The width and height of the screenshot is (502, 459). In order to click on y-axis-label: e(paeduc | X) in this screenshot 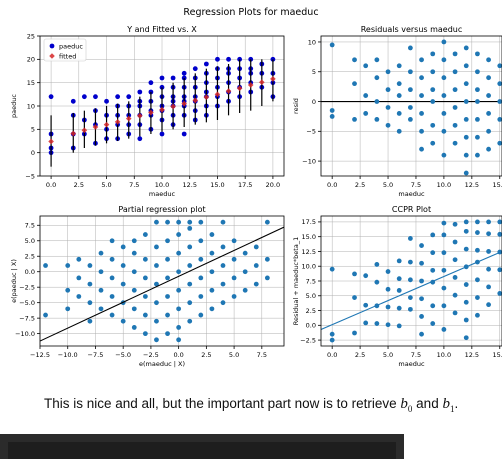, I will do `click(14, 281)`.